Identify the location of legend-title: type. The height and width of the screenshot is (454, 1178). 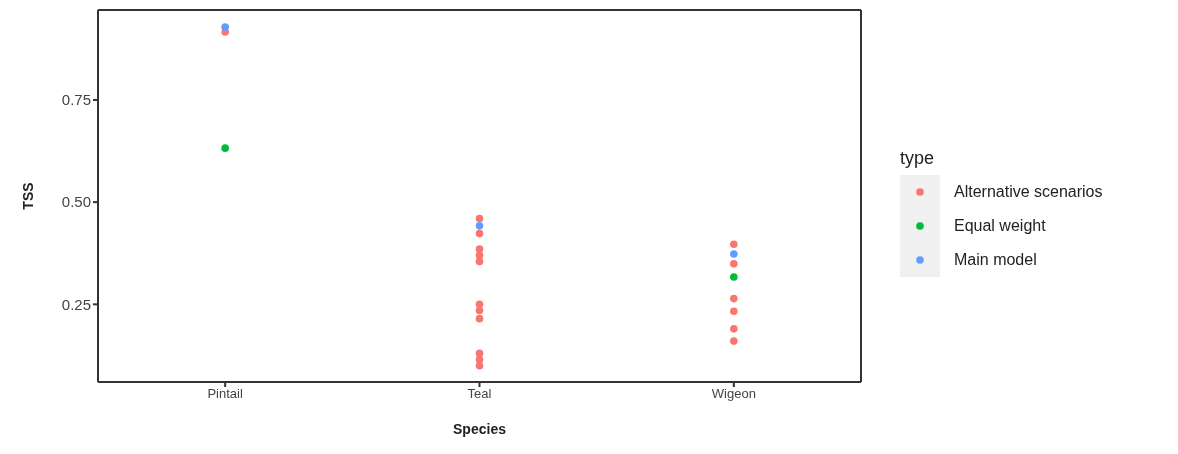
(918, 158).